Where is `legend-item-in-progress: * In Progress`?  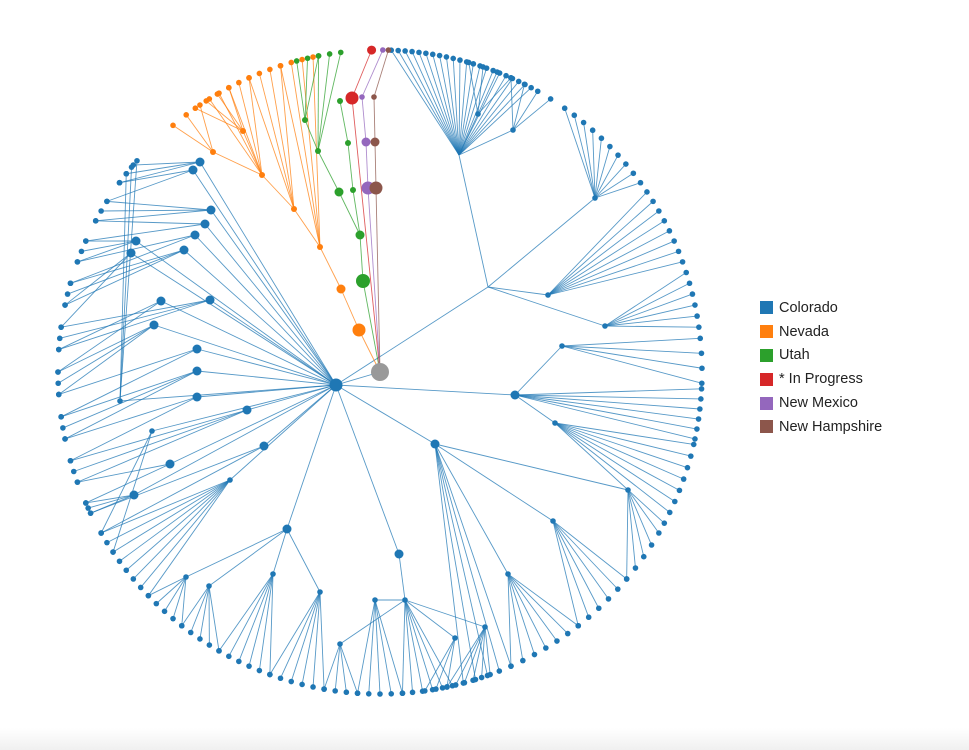
legend-item-in-progress: * In Progress is located at coordinates (850, 379).